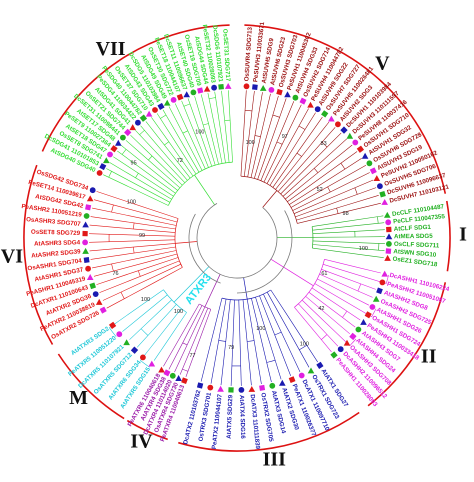  What do you see at coordinates (56, 253) in the screenshot?
I see `leaf-label: AtASHR2 SDG39` at bounding box center [56, 253].